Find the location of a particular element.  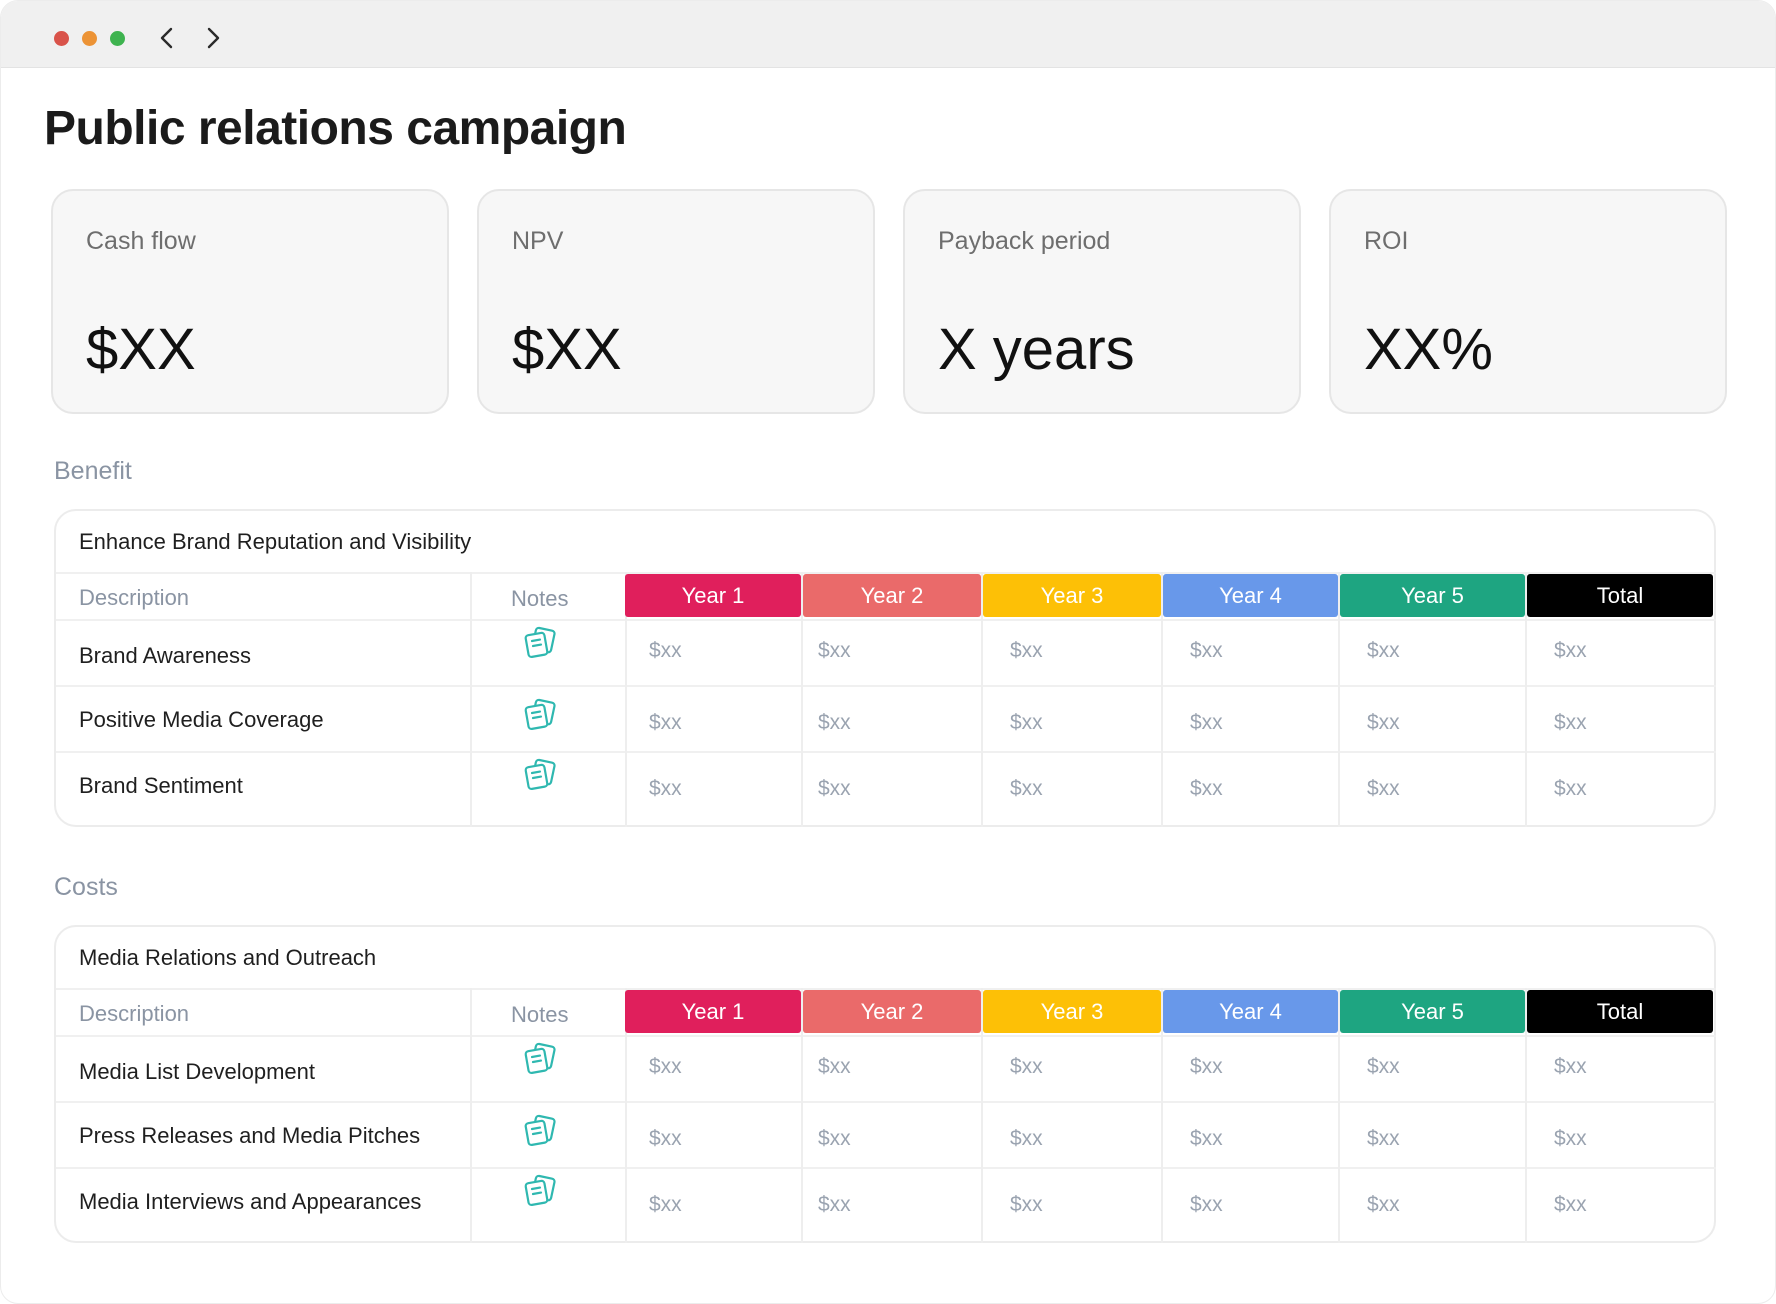

kpi-card-roi: ROI XX% is located at coordinates (1528, 301).